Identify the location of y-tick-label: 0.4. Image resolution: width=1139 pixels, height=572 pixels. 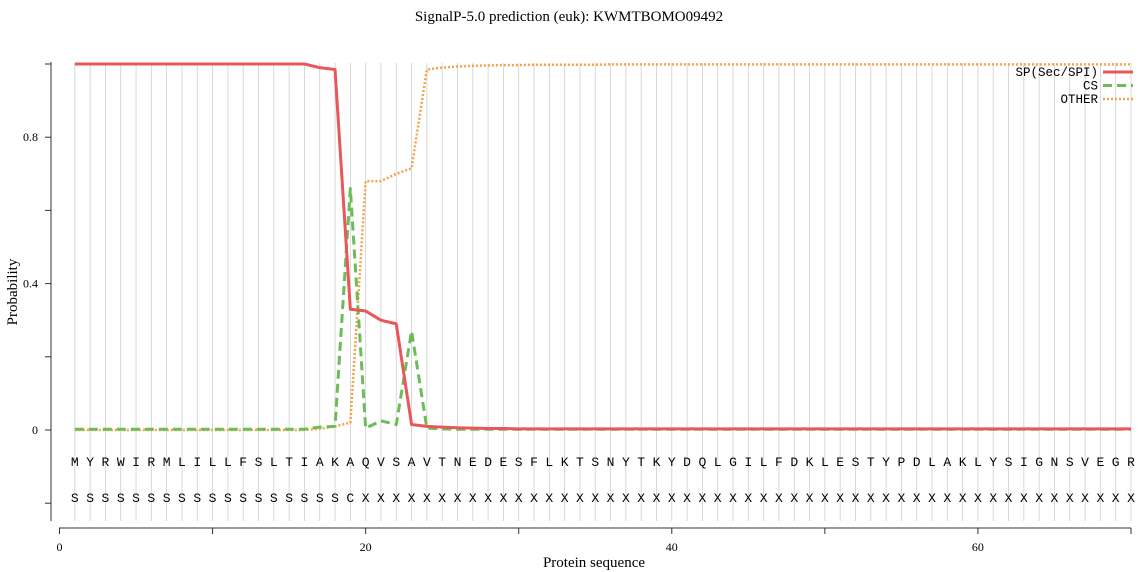
(30, 284).